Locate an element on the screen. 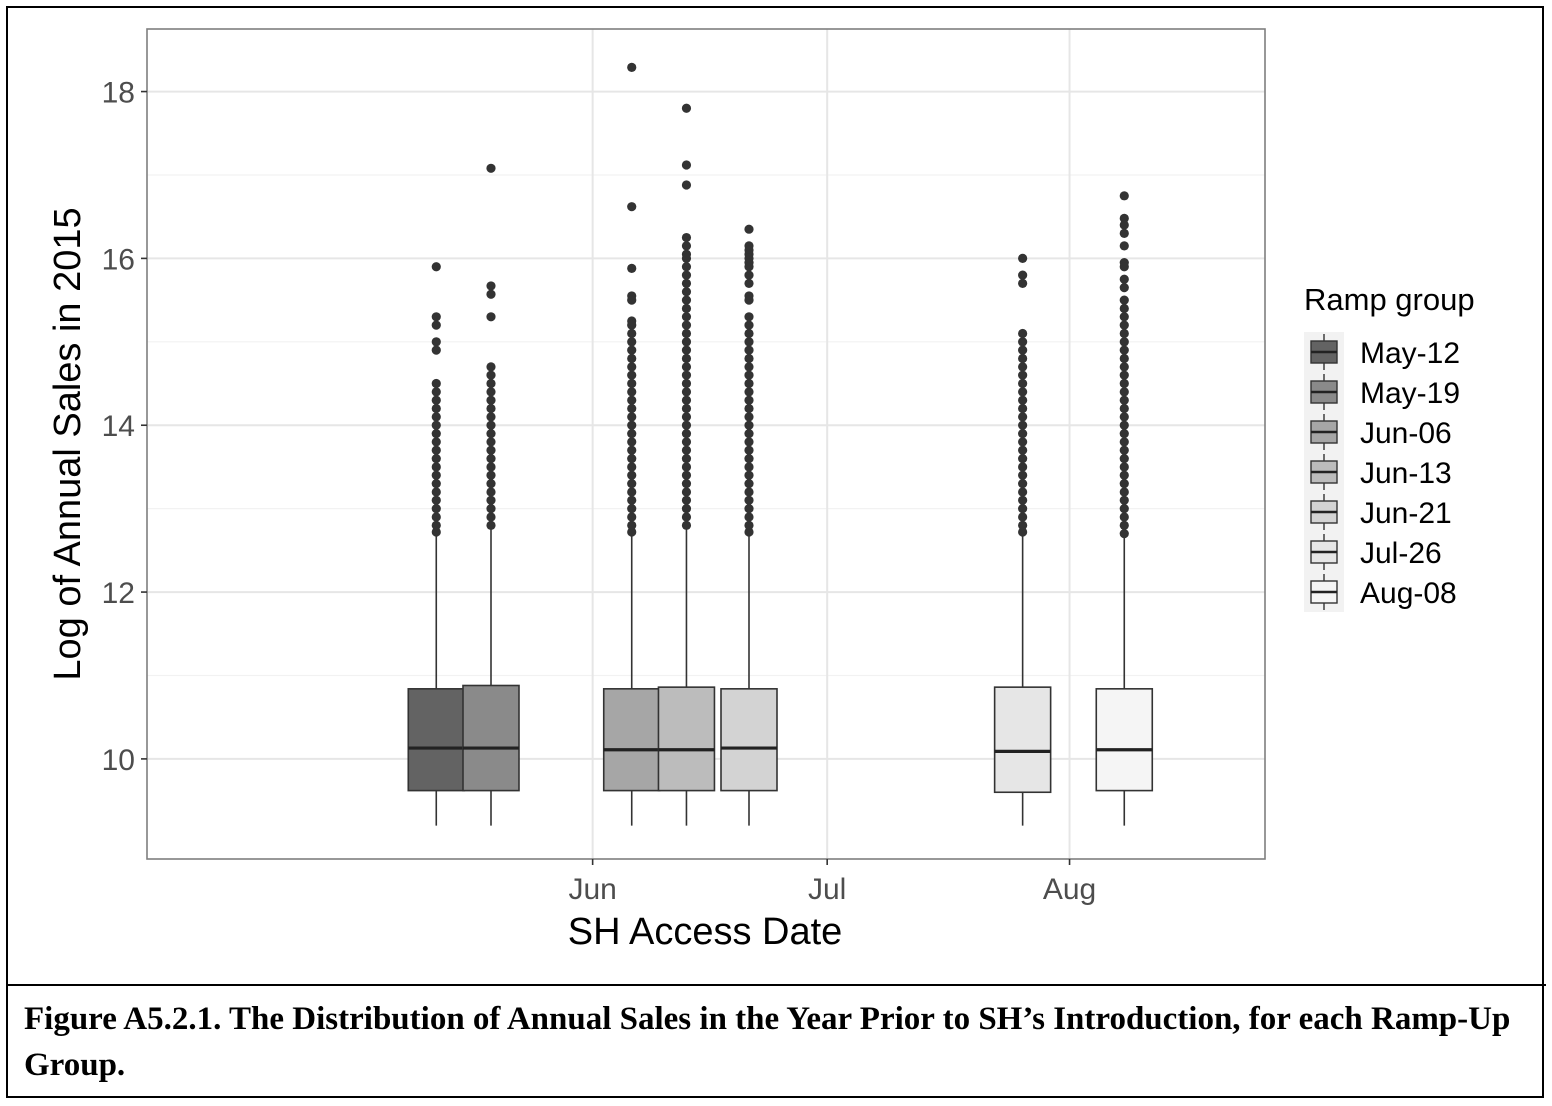 The width and height of the screenshot is (1552, 1106). legend-label: Jun-13 is located at coordinates (1406, 473).